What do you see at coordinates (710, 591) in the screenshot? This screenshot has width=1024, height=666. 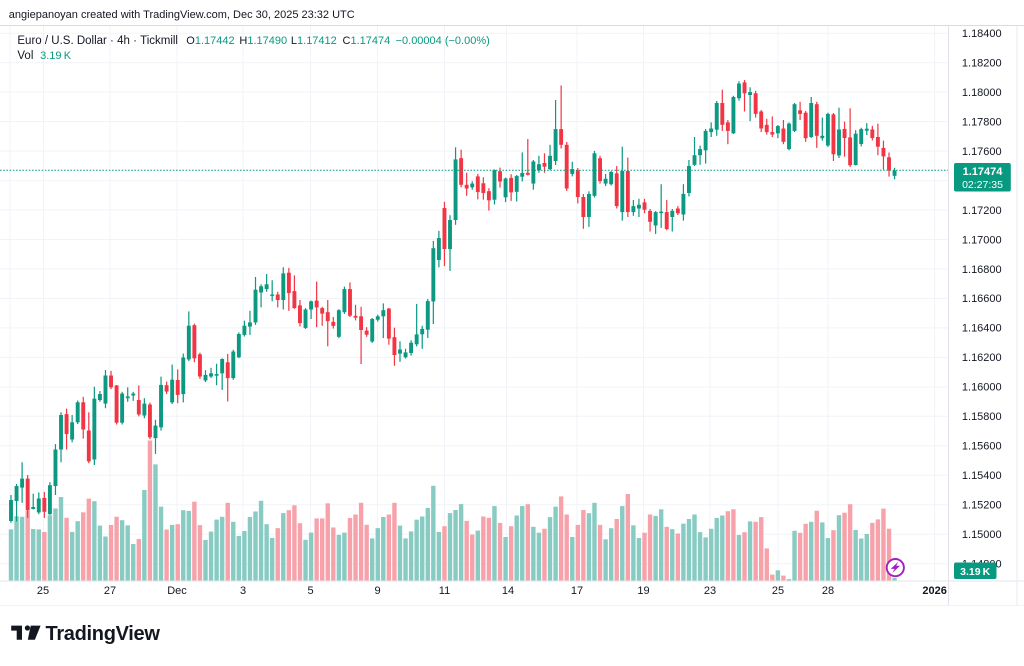 I see `svg-text: 23` at bounding box center [710, 591].